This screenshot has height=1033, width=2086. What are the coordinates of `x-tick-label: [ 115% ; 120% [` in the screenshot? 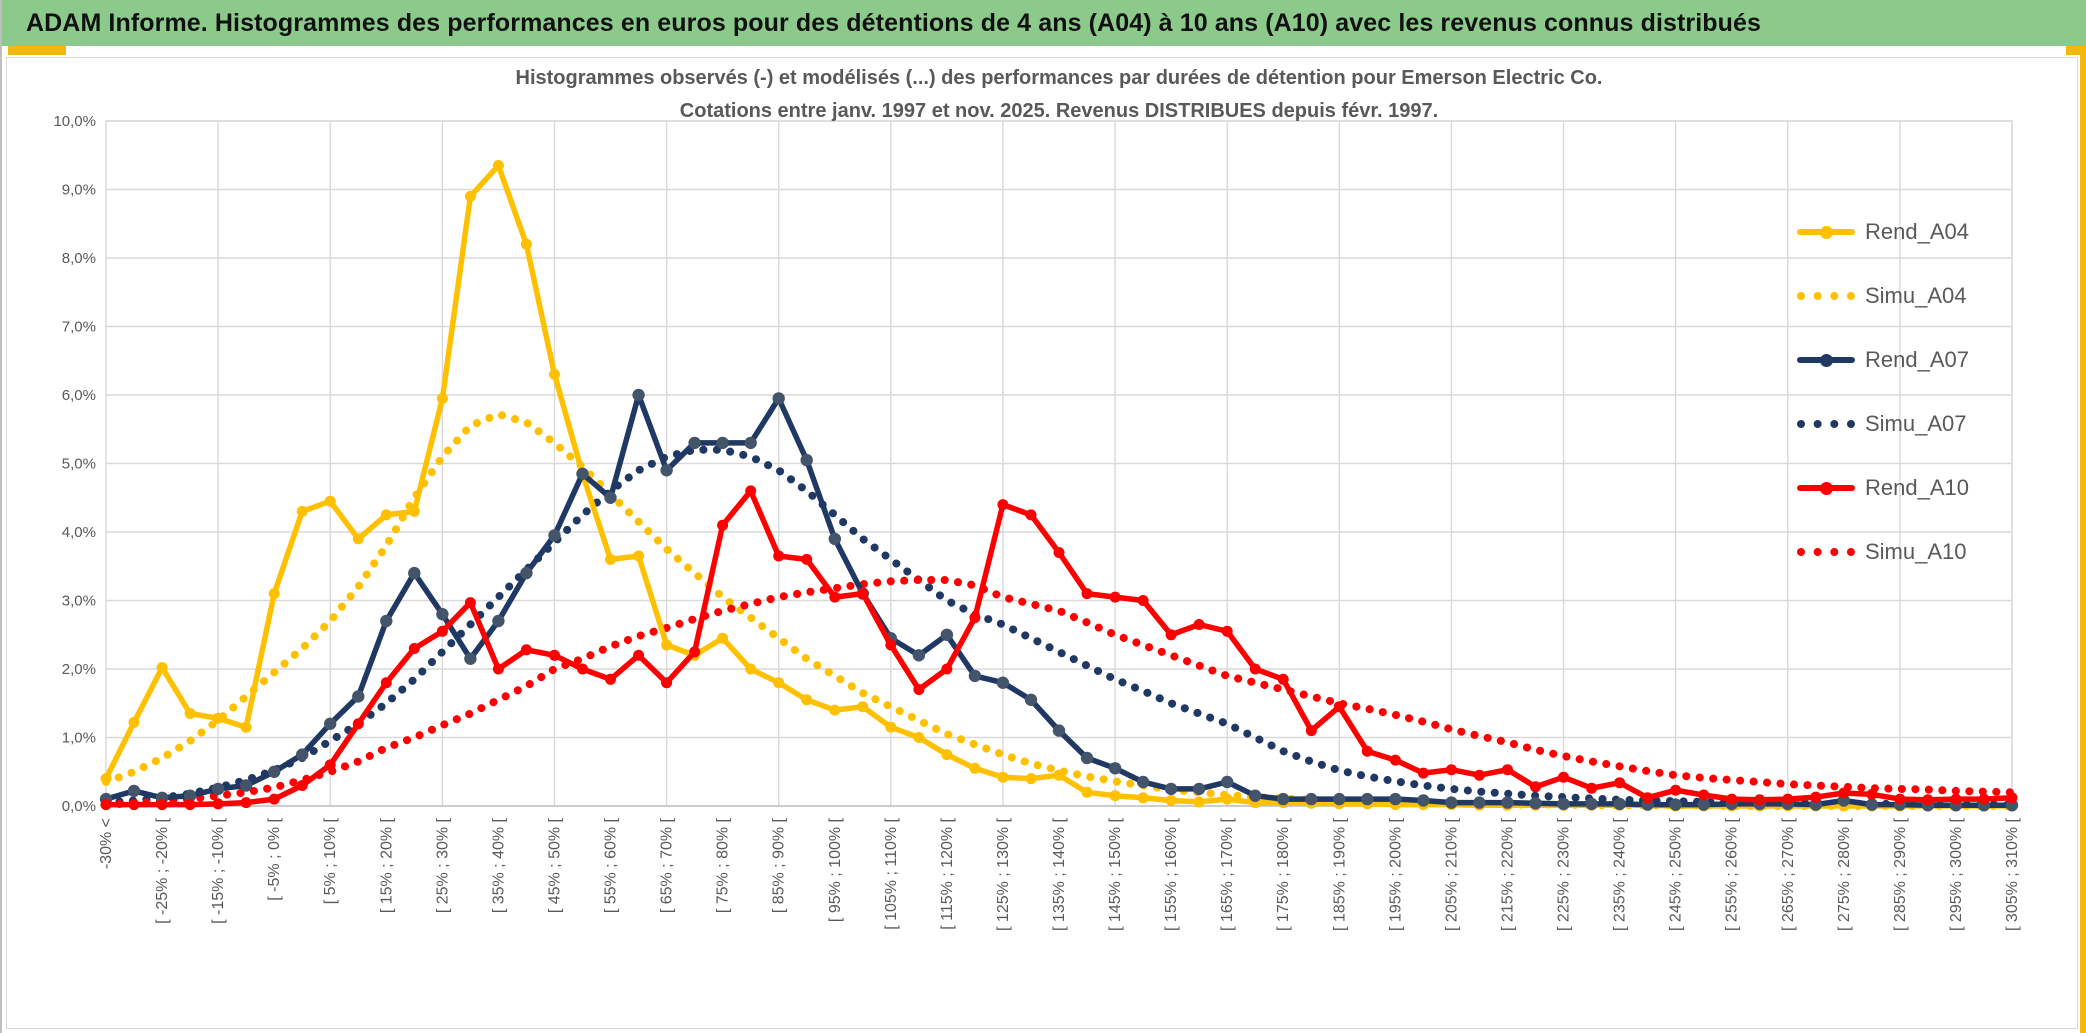 It's located at (947, 873).